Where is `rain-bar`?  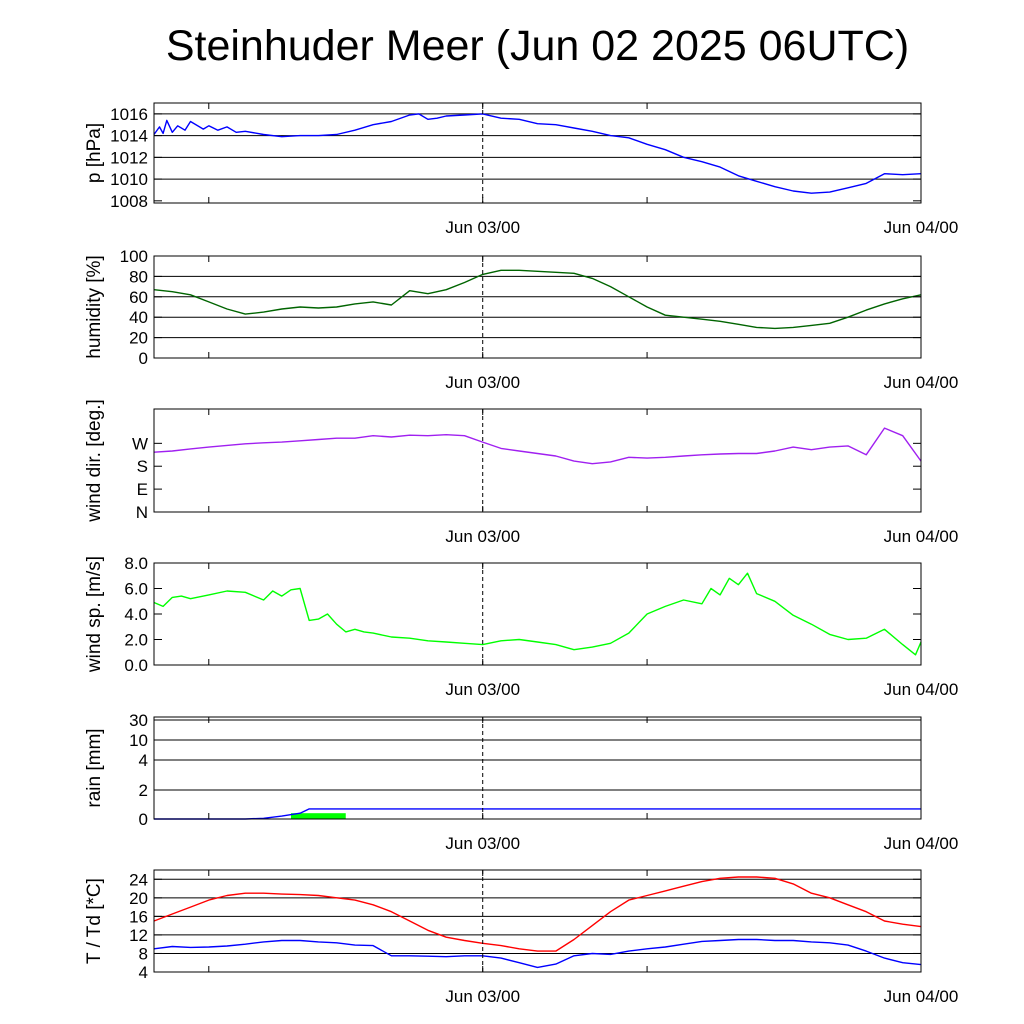
rain-bar is located at coordinates (318, 816).